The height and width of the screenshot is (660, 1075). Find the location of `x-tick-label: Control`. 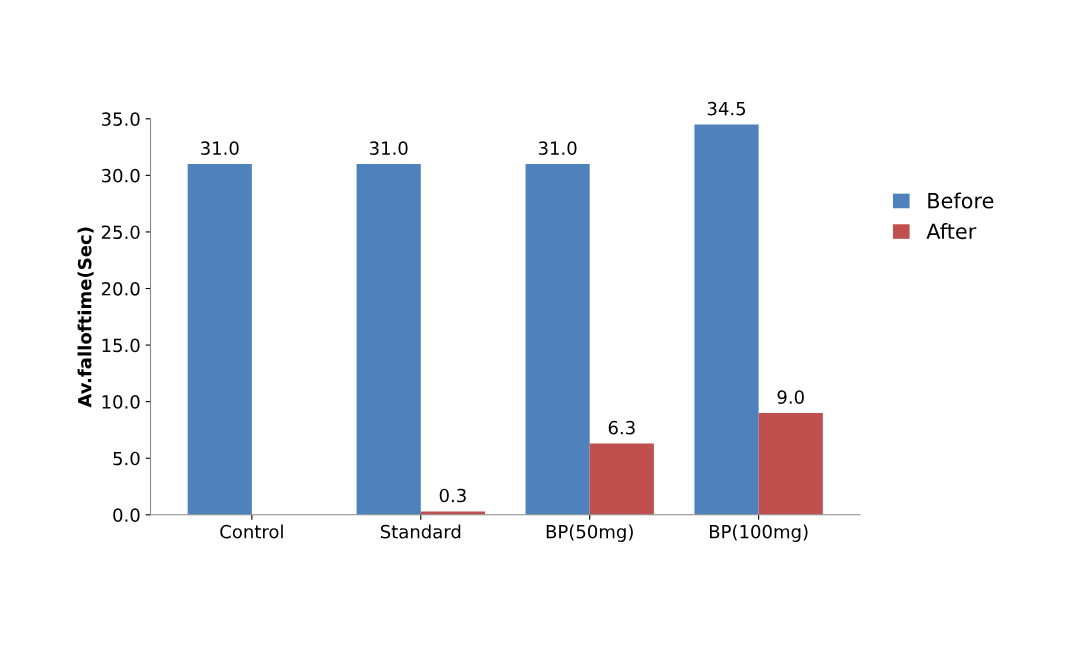

x-tick-label: Control is located at coordinates (251, 531).